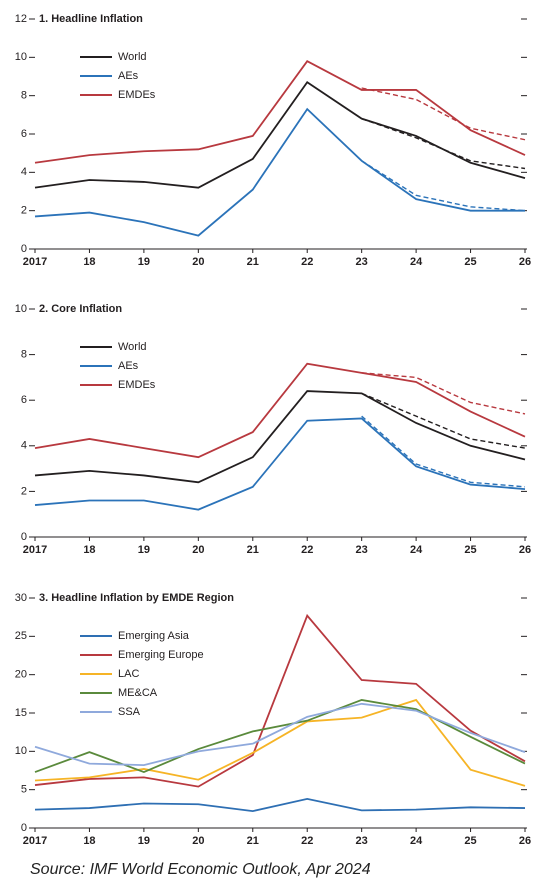 Image resolution: width=536 pixels, height=883 pixels. What do you see at coordinates (136, 598) in the screenshot?
I see `panel-title: 3. Headline Inflation by EMDE Region` at bounding box center [136, 598].